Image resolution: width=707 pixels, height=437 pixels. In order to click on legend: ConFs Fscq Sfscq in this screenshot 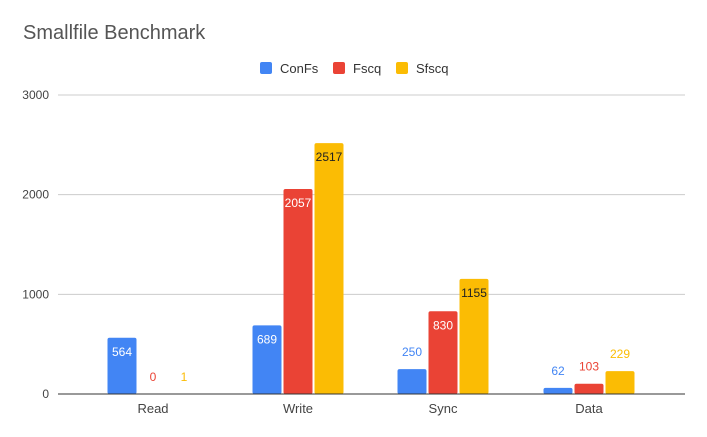, I will do `click(353, 68)`.